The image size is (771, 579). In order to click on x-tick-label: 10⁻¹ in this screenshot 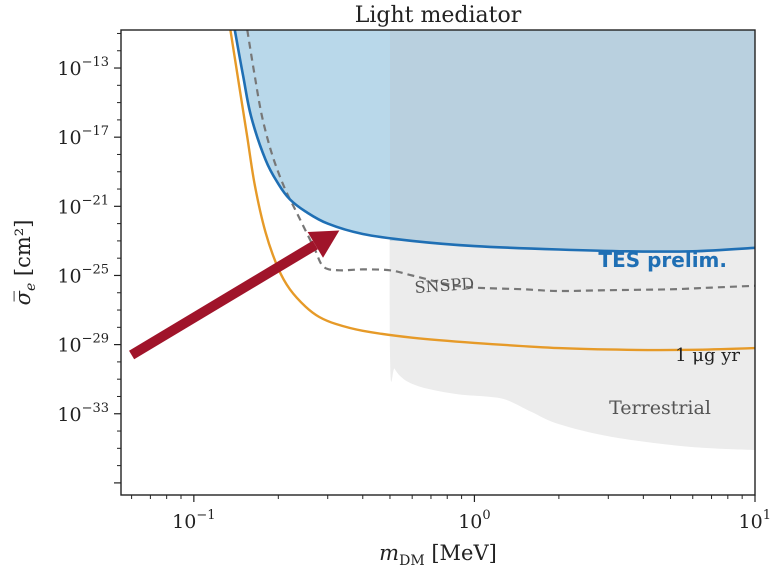, I will do `click(193, 520)`.